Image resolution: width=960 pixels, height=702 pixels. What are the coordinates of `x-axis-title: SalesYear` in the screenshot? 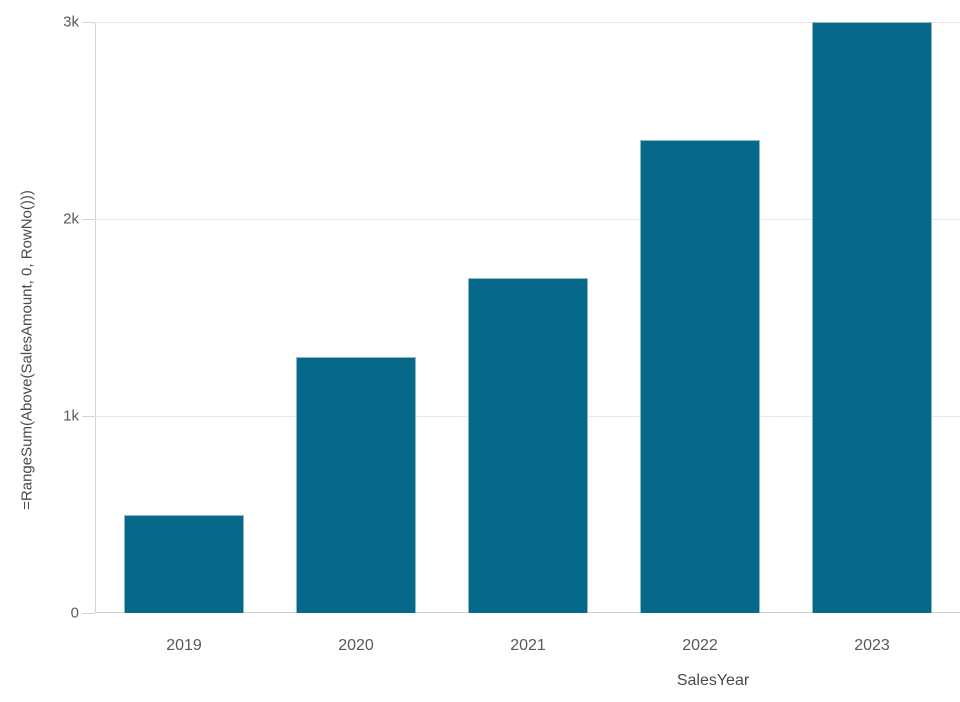 It's located at (713, 680).